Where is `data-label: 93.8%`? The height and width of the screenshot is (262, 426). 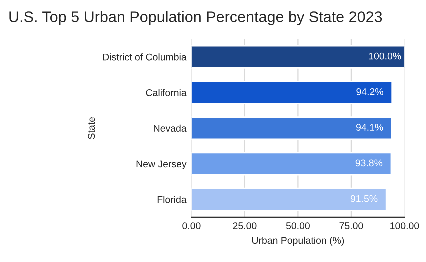 data-label: 93.8% is located at coordinates (369, 163).